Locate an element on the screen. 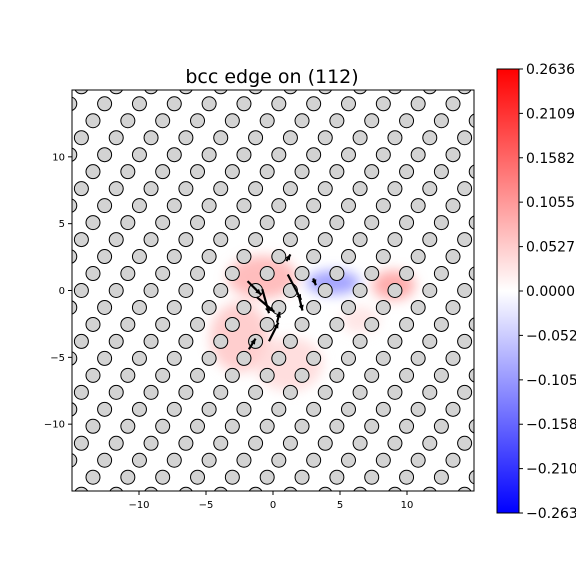  colorbar-tick-label: 0.1055 is located at coordinates (550, 203).